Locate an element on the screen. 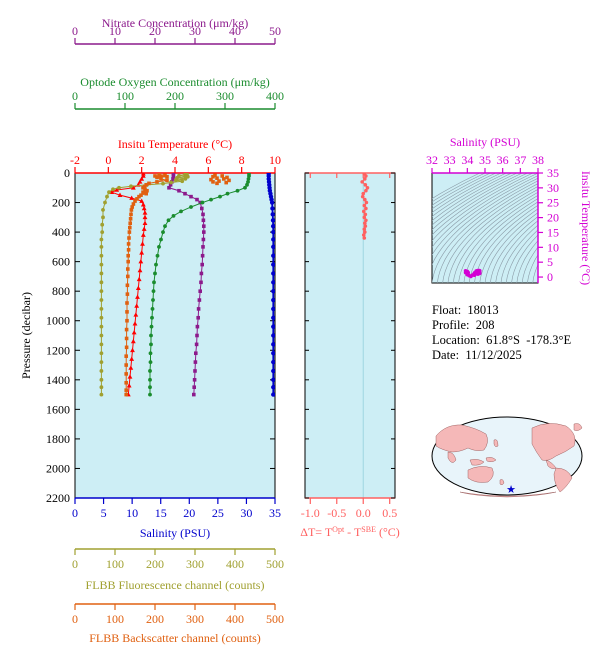 This screenshot has width=609, height=663. axis-tick-label-fluorescence: 500 is located at coordinates (275, 564).